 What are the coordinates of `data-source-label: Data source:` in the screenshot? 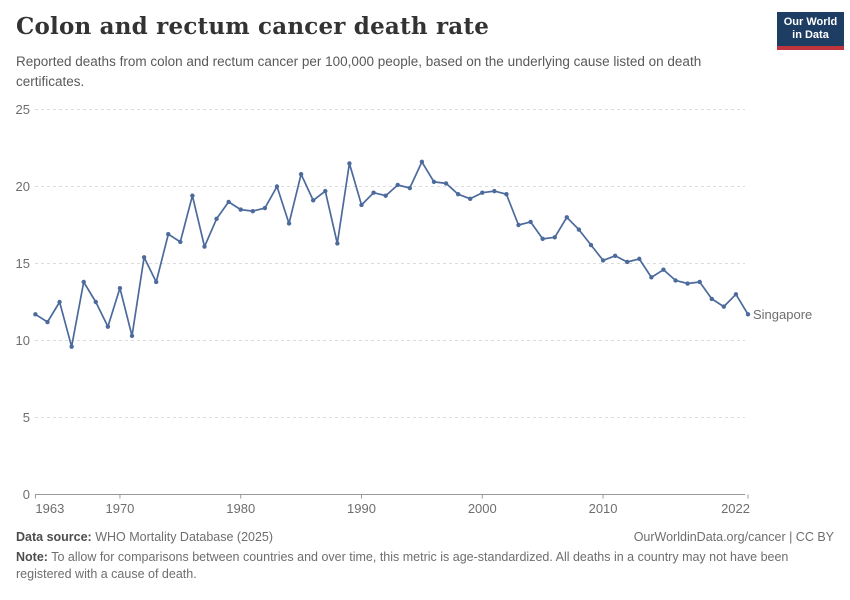 It's located at (54, 537).